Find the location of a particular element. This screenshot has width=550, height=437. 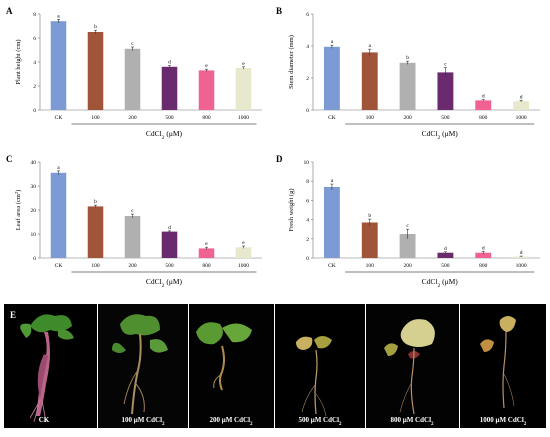

plant-100-image is located at coordinates (140, 364).